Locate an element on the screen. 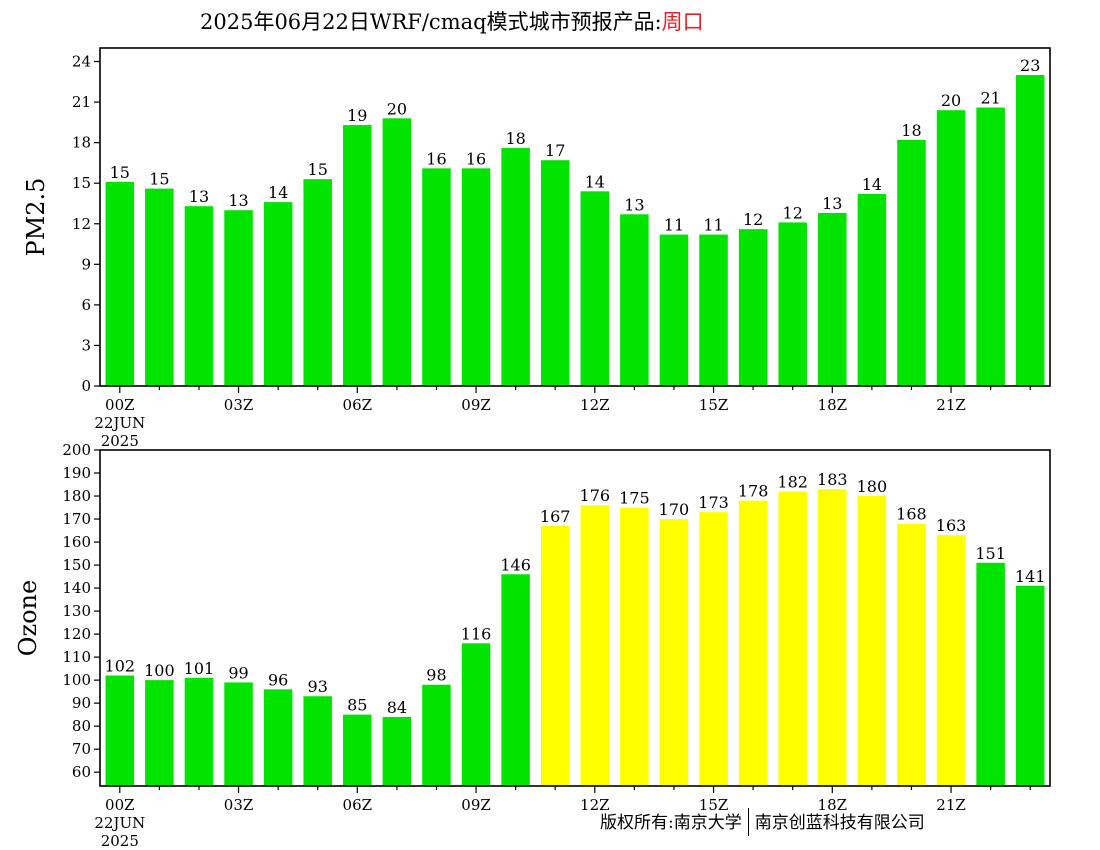  bar-value-label: 98 is located at coordinates (436, 675).